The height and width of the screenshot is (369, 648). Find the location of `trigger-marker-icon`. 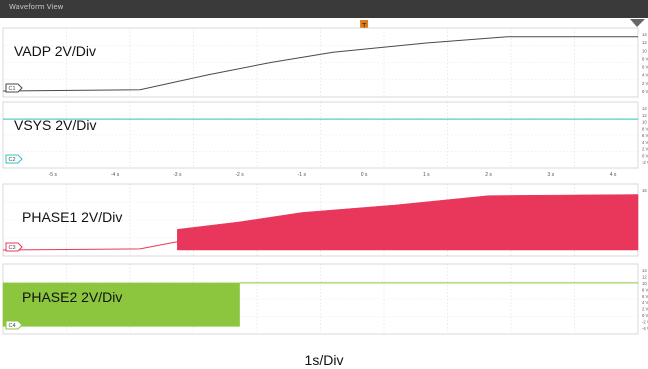

trigger-marker-icon is located at coordinates (364, 25).